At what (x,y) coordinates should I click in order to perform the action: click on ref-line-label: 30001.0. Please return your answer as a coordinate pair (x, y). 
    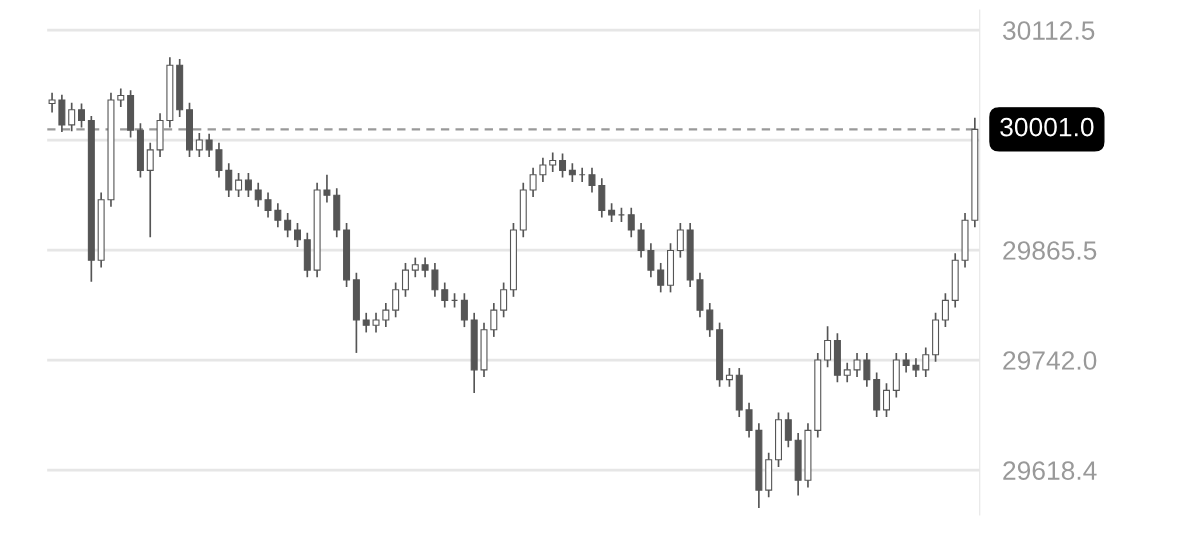
    Looking at the image, I should click on (1047, 127).